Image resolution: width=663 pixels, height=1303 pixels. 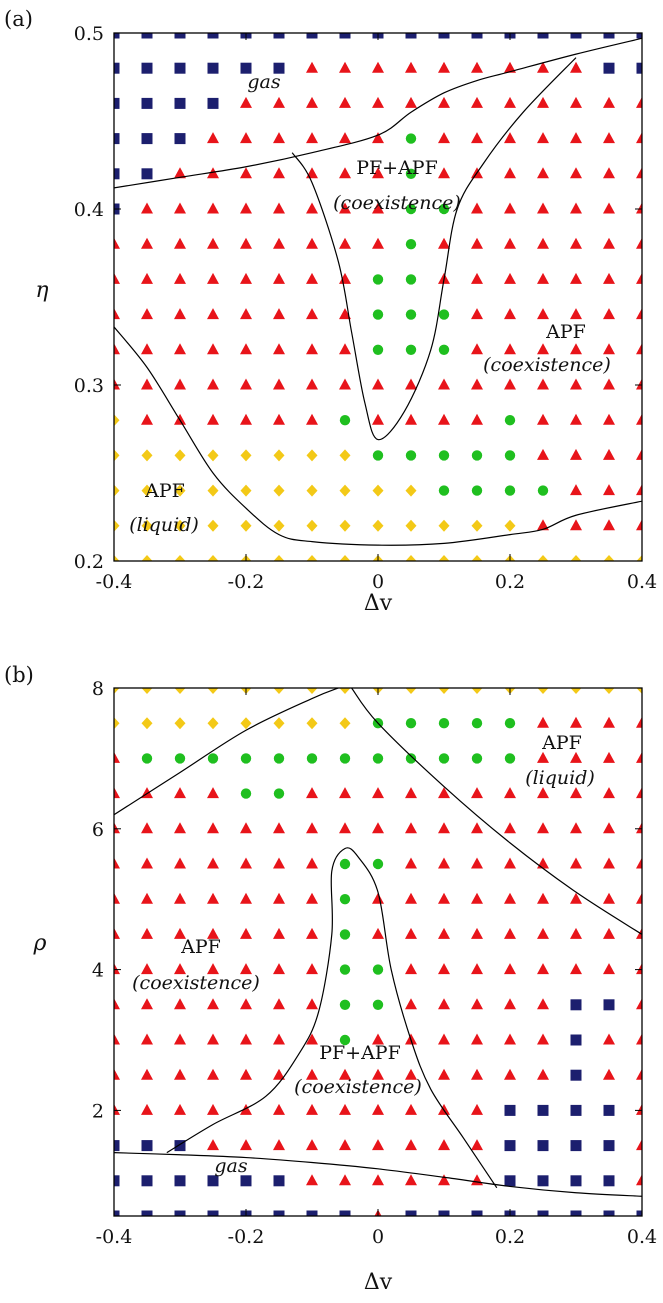 What do you see at coordinates (360, 1053) in the screenshot?
I see `panel-b-region-pfapf: PF+APF` at bounding box center [360, 1053].